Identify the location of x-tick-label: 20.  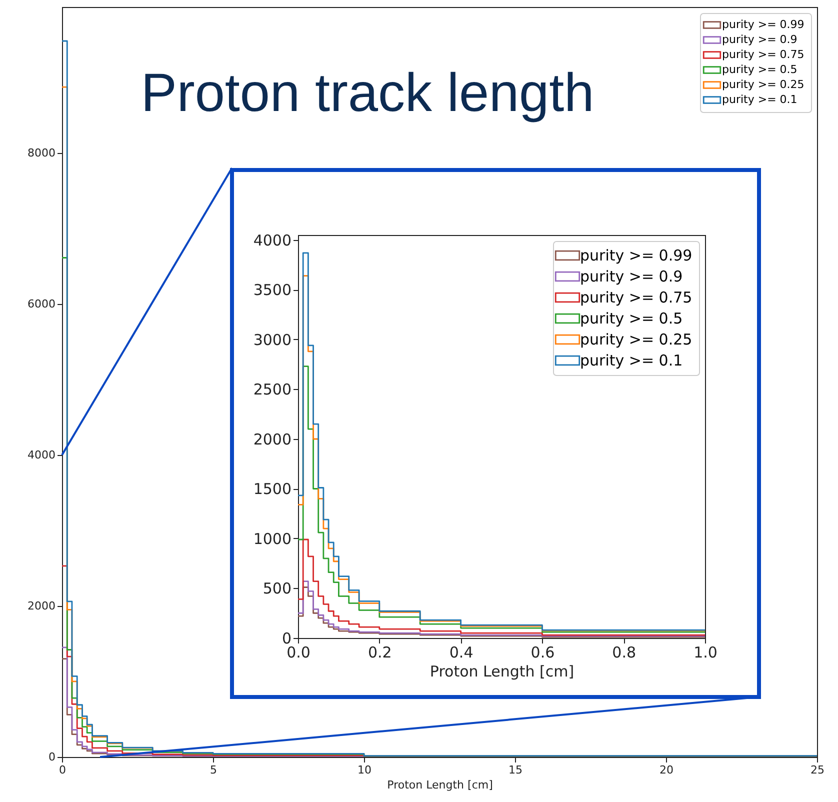
(667, 770).